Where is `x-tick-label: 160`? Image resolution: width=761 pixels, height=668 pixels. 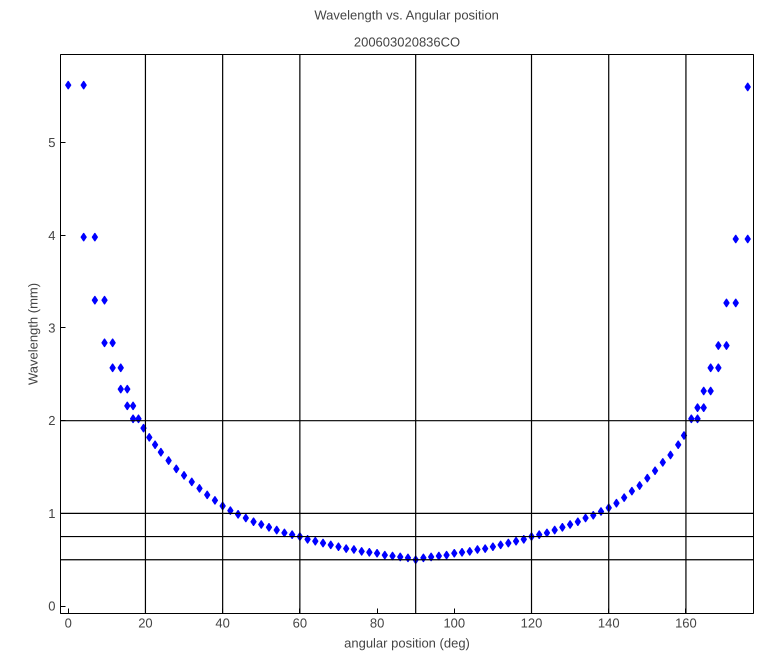
x-tick-label: 160 is located at coordinates (686, 623).